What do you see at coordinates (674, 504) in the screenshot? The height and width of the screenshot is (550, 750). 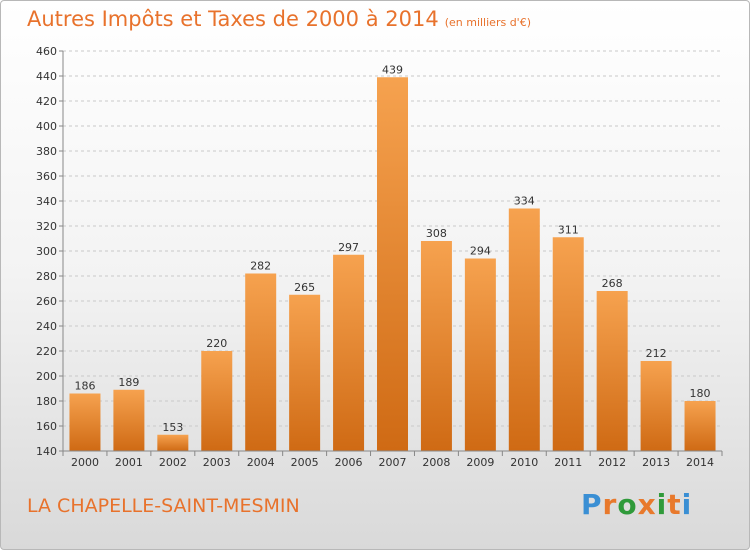 I see `logo-letter: t` at bounding box center [674, 504].